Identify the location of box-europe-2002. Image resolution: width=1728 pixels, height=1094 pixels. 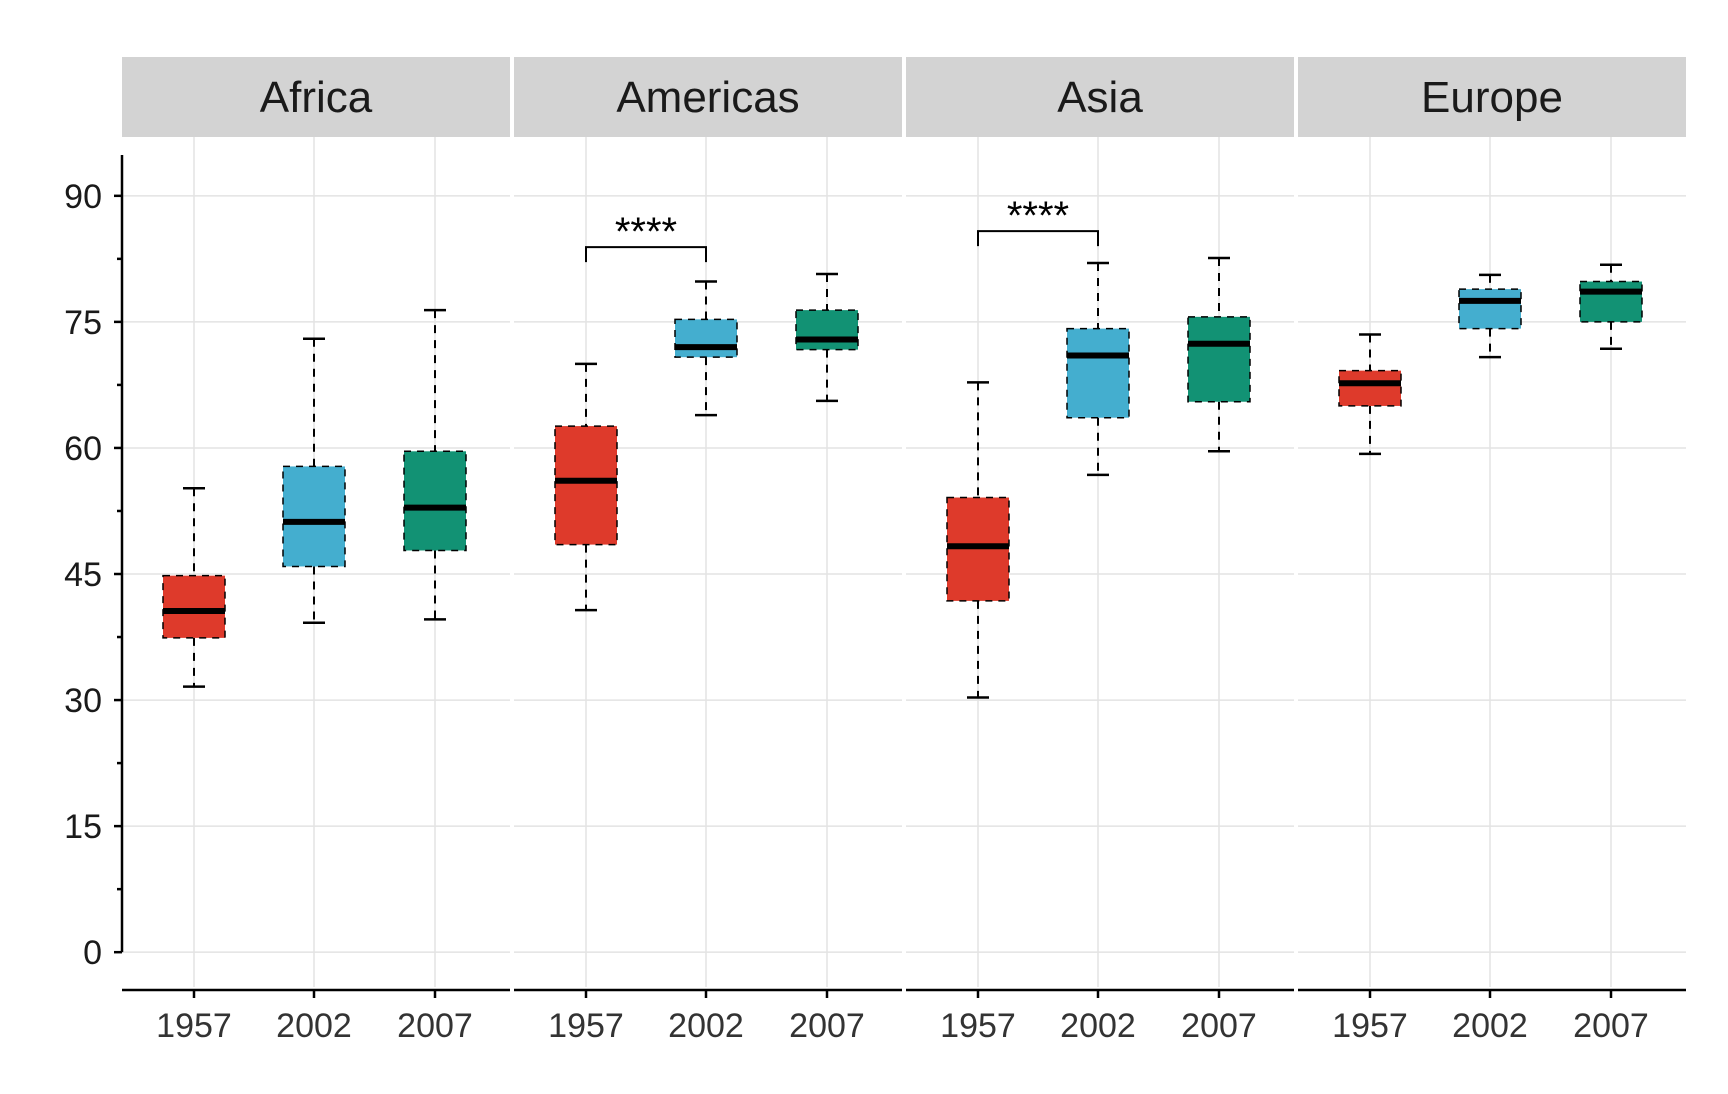
(1490, 316).